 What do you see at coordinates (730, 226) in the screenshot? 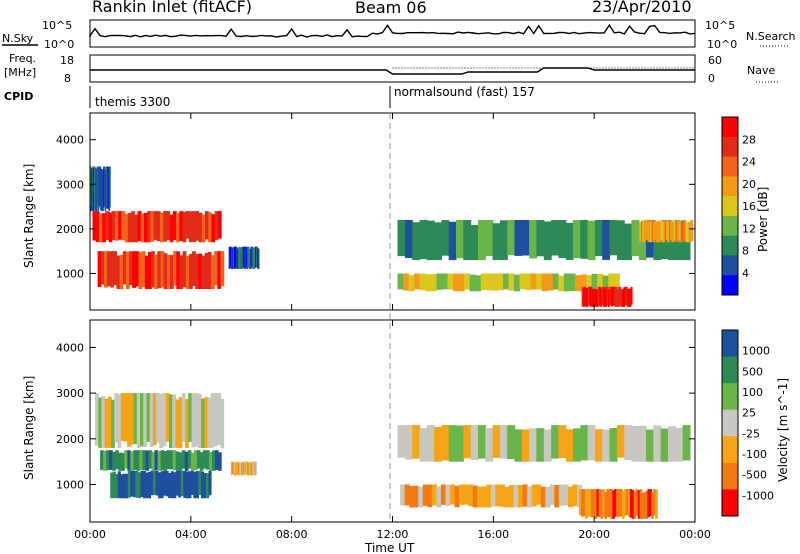
I see `power-colorbar-swatch` at bounding box center [730, 226].